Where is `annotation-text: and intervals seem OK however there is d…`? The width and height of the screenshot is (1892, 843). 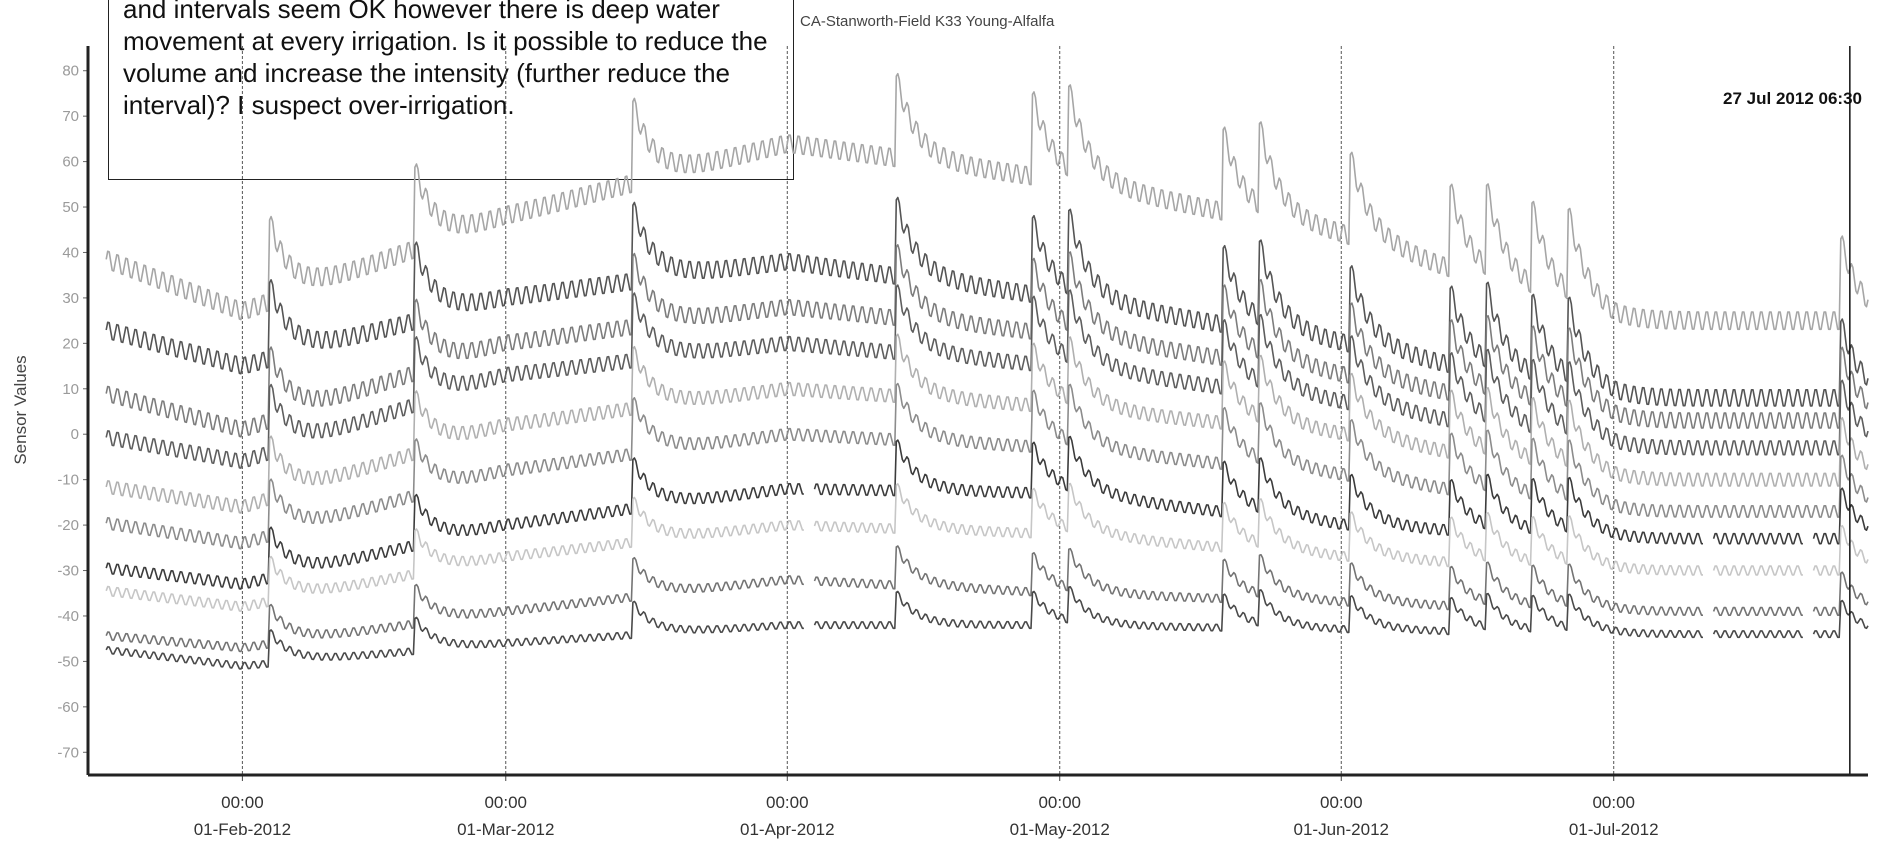 annotation-text: and intervals seem OK however there is d… is located at coordinates (445, 60).